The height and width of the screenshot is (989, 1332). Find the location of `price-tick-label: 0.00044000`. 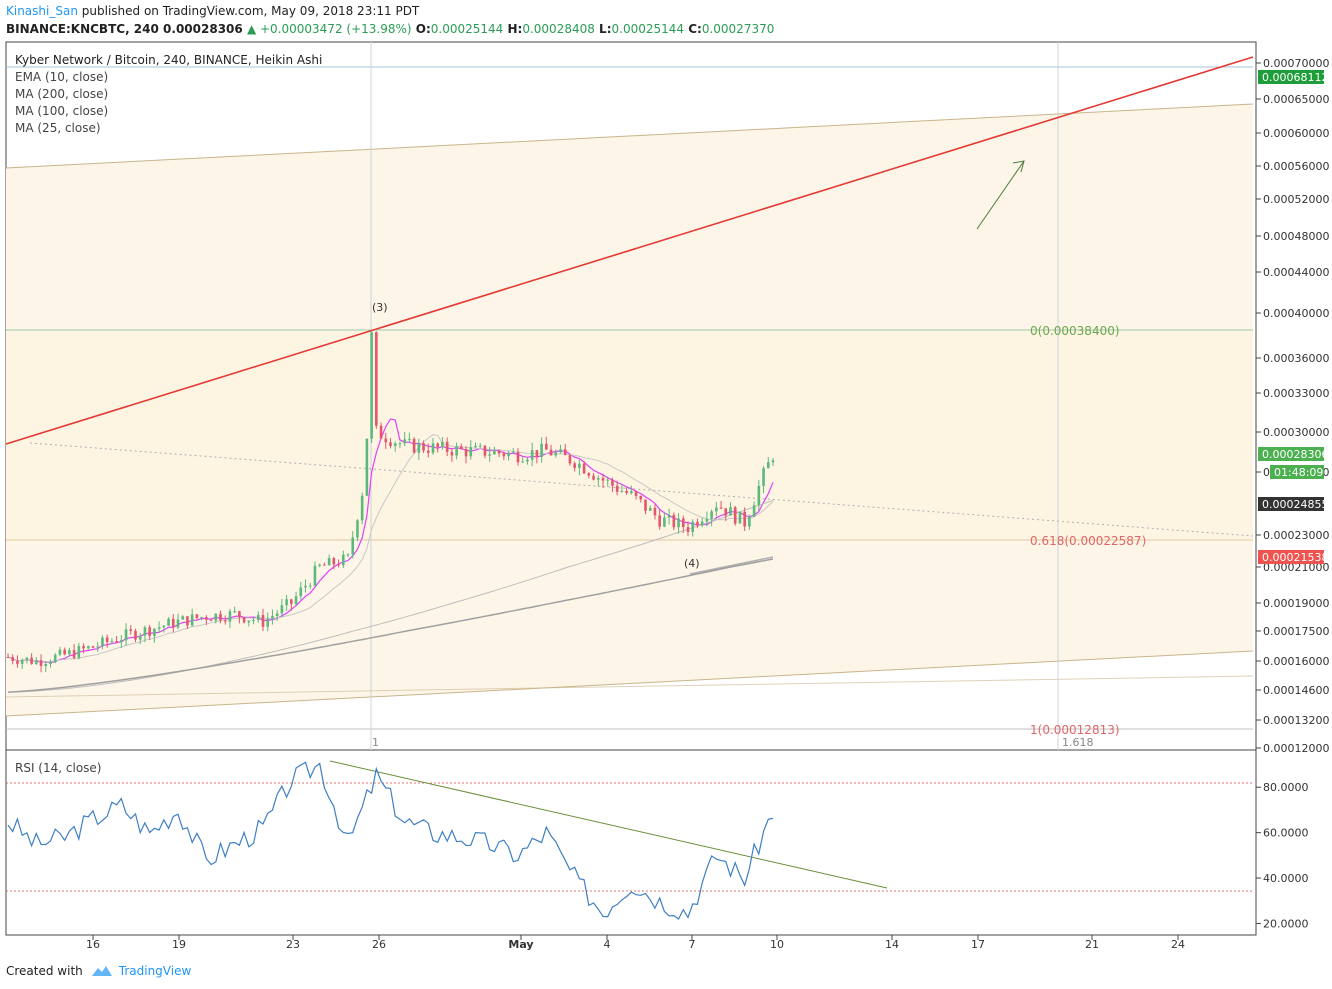

price-tick-label: 0.00044000 is located at coordinates (1296, 272).